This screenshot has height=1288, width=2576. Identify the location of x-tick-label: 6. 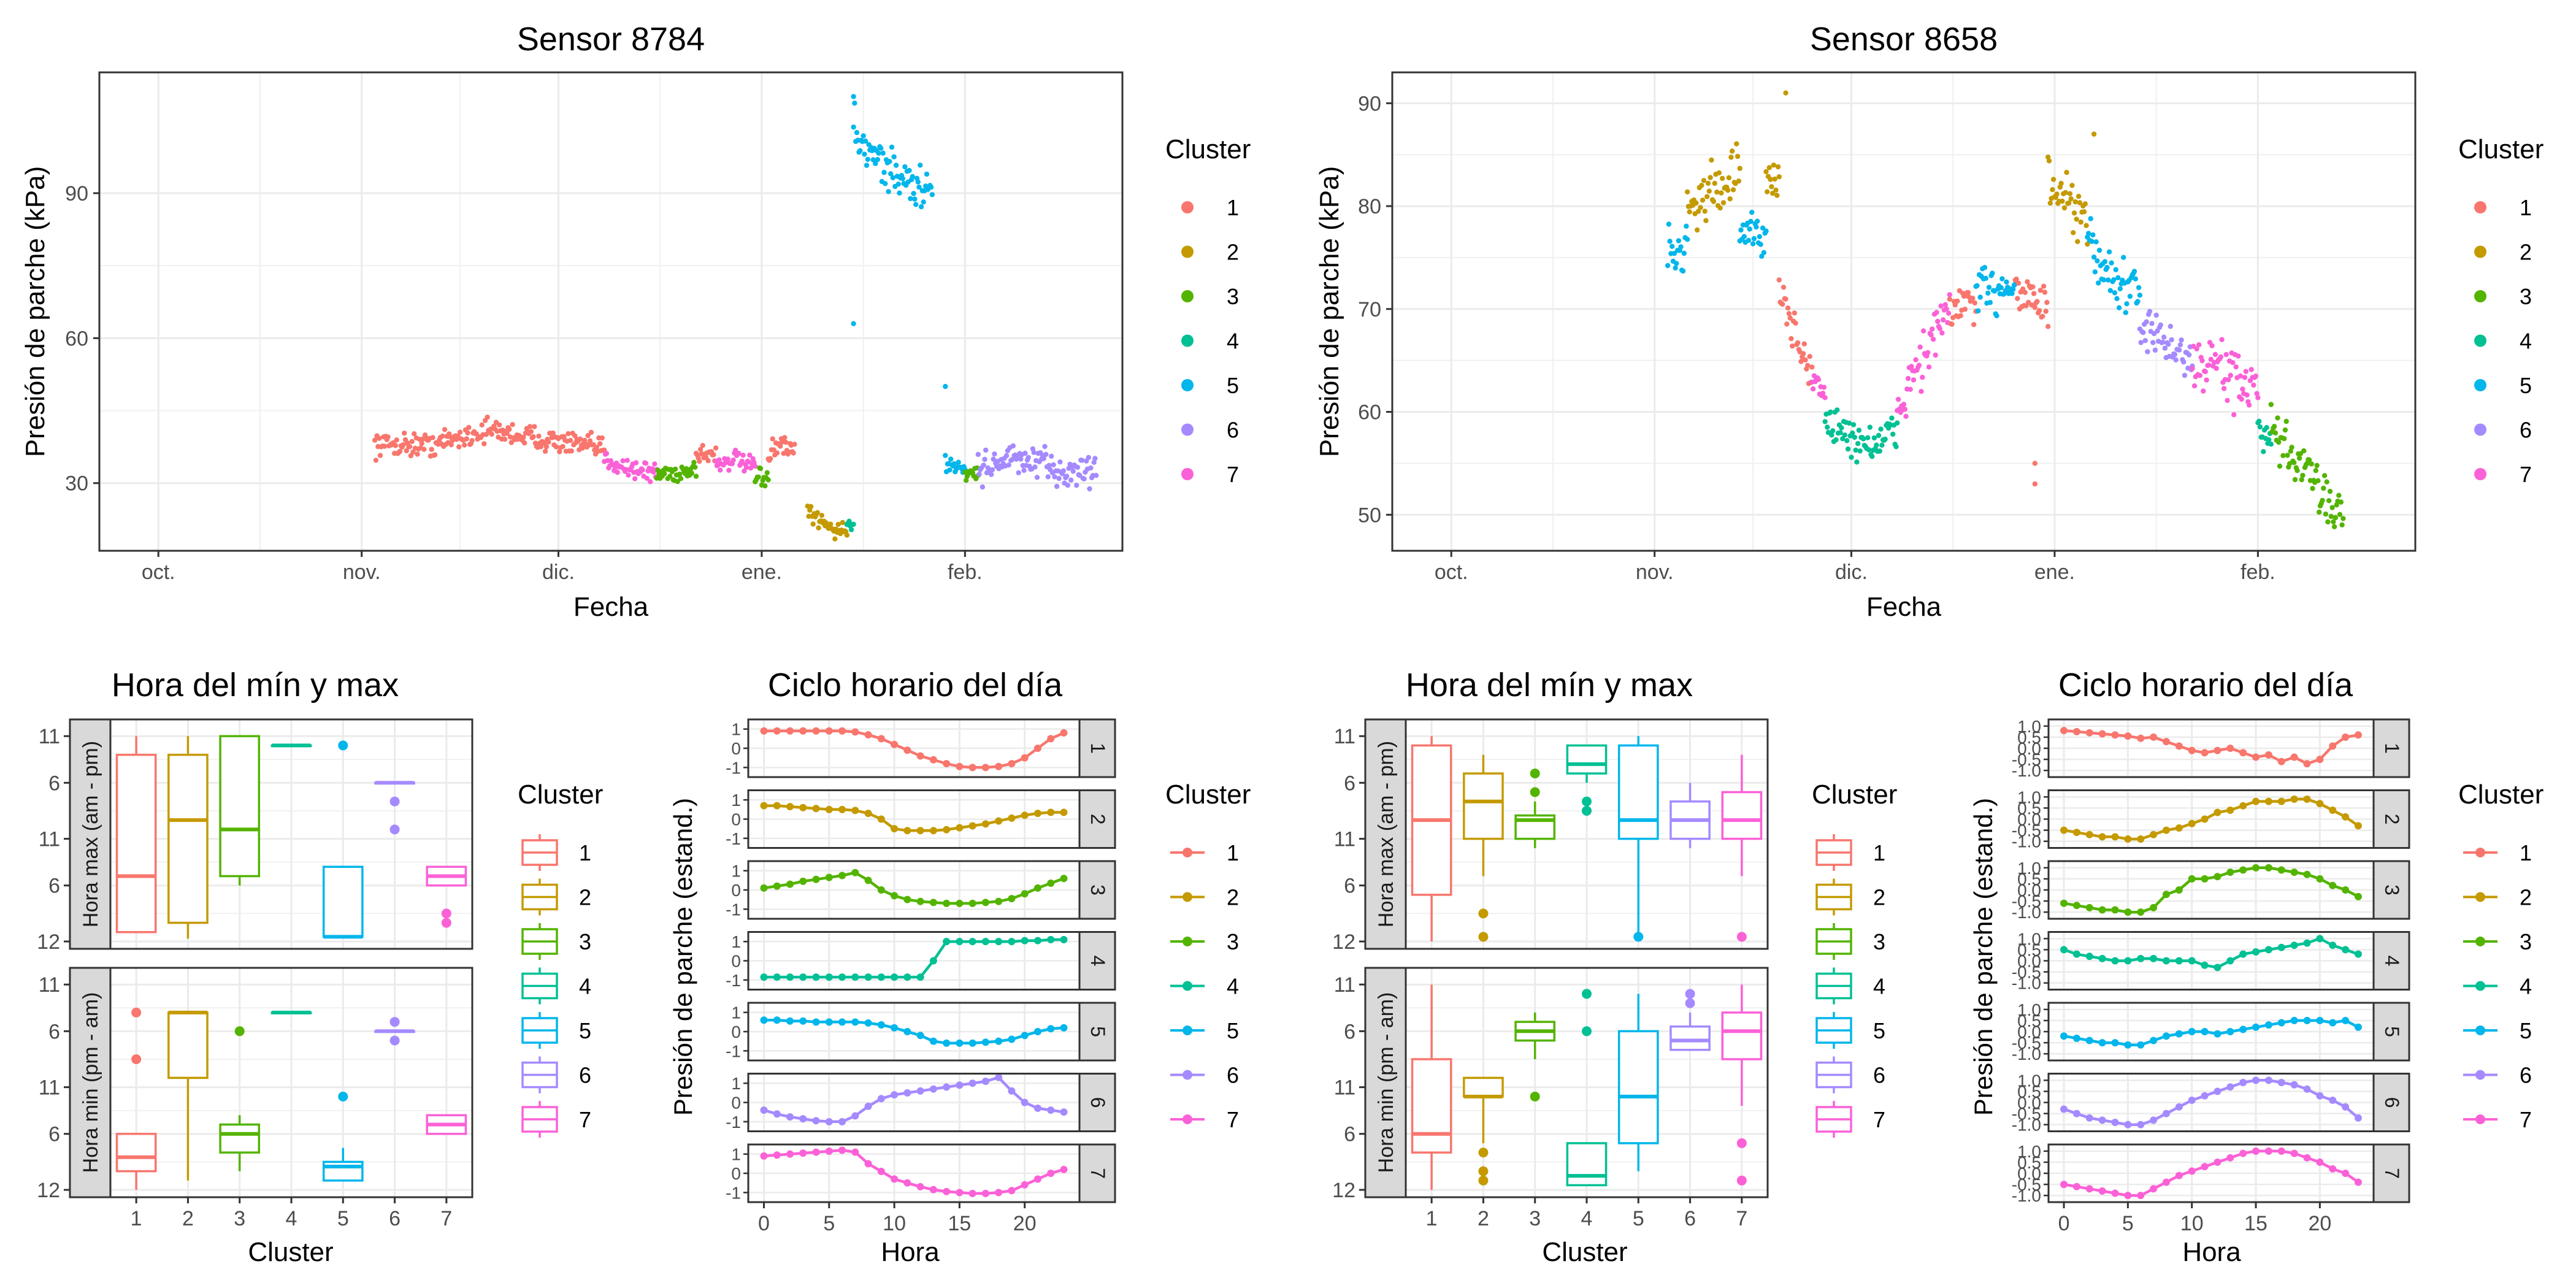
(395, 1218).